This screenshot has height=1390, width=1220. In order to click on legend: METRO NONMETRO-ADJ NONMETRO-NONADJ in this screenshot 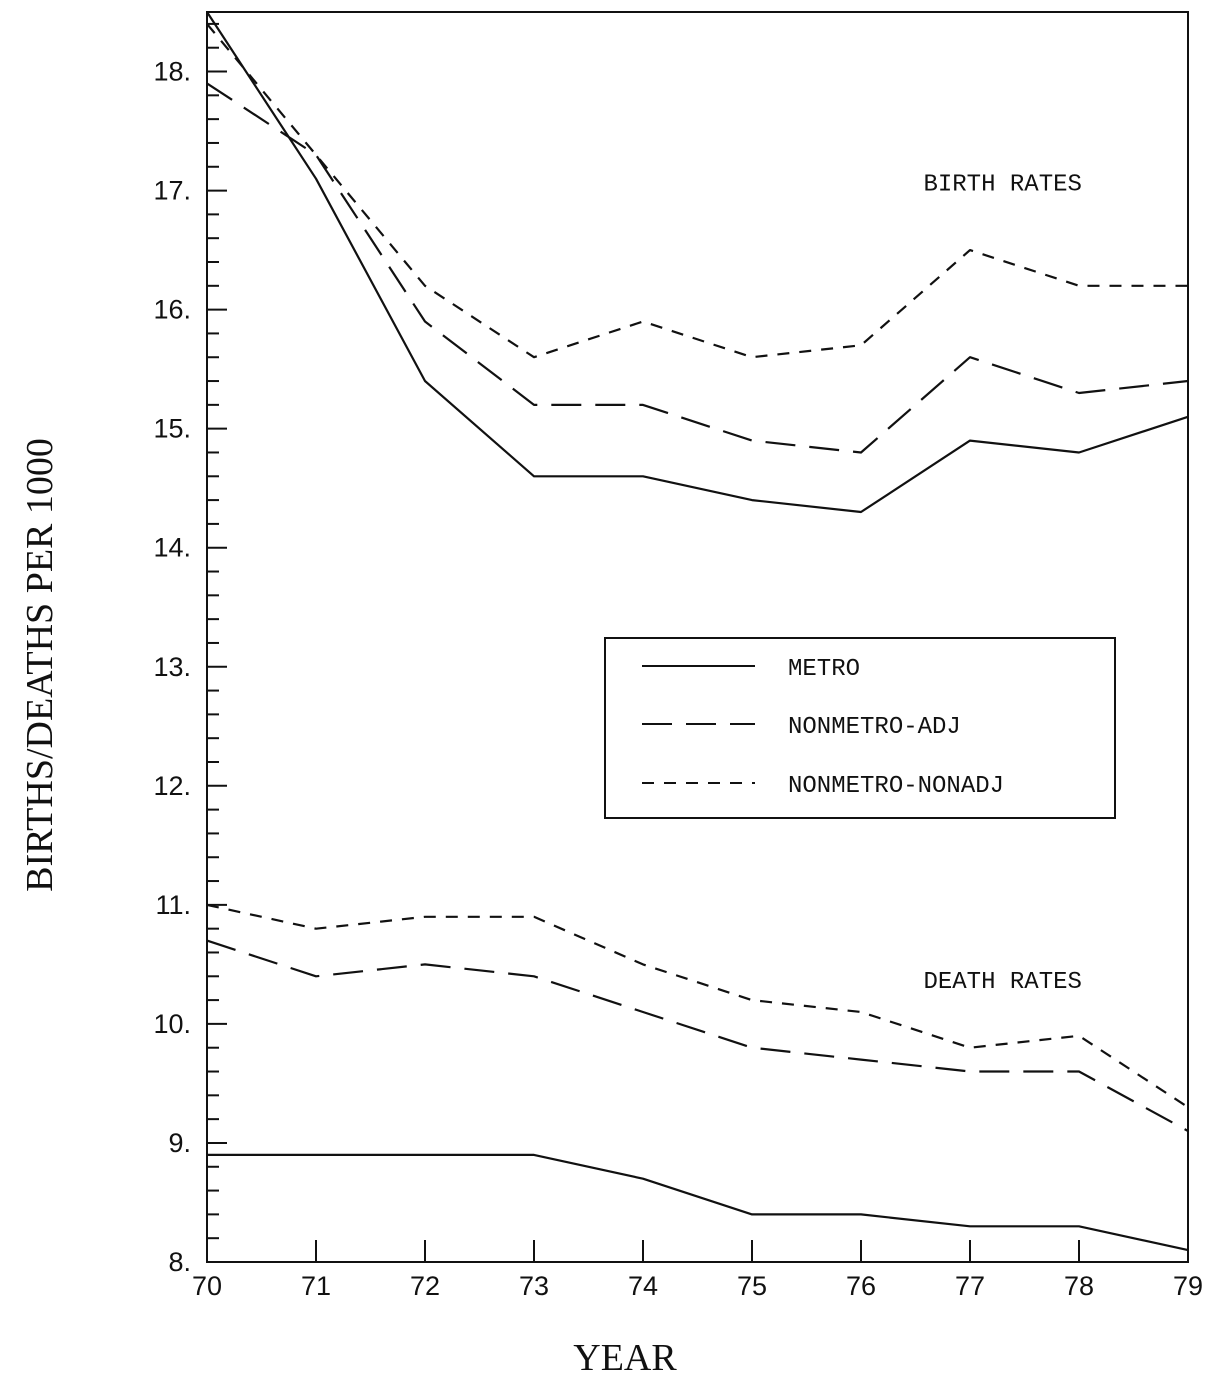, I will do `click(860, 728)`.